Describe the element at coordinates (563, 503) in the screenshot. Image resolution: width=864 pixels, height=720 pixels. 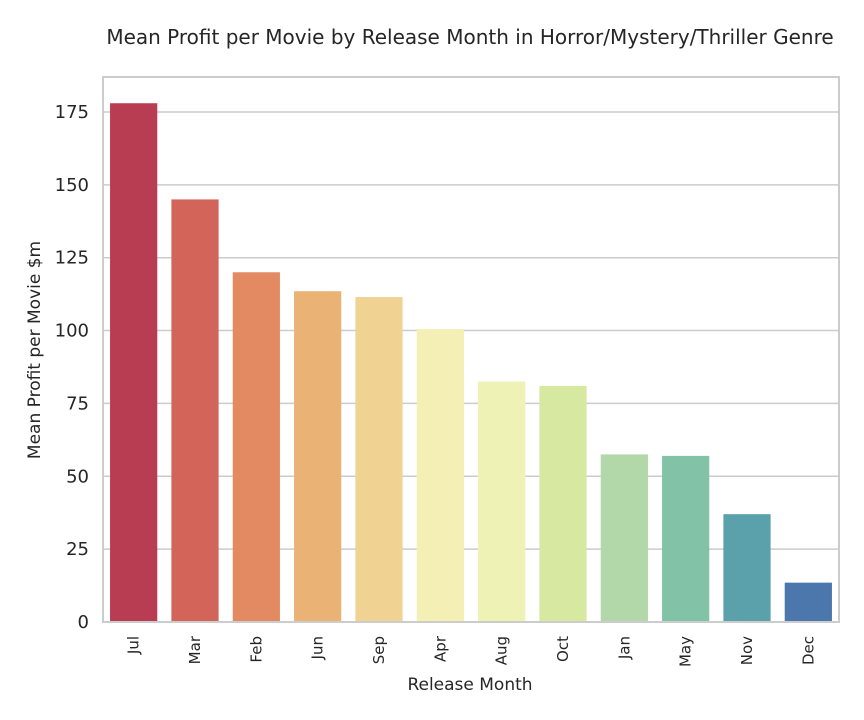
I see `bar-oct` at that location.